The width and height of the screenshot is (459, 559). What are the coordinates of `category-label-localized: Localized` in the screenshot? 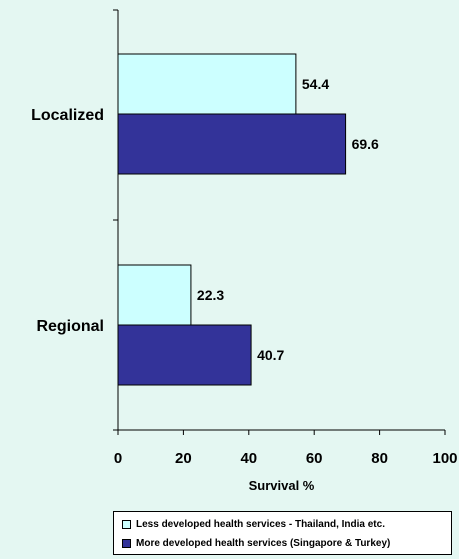 It's located at (67, 115).